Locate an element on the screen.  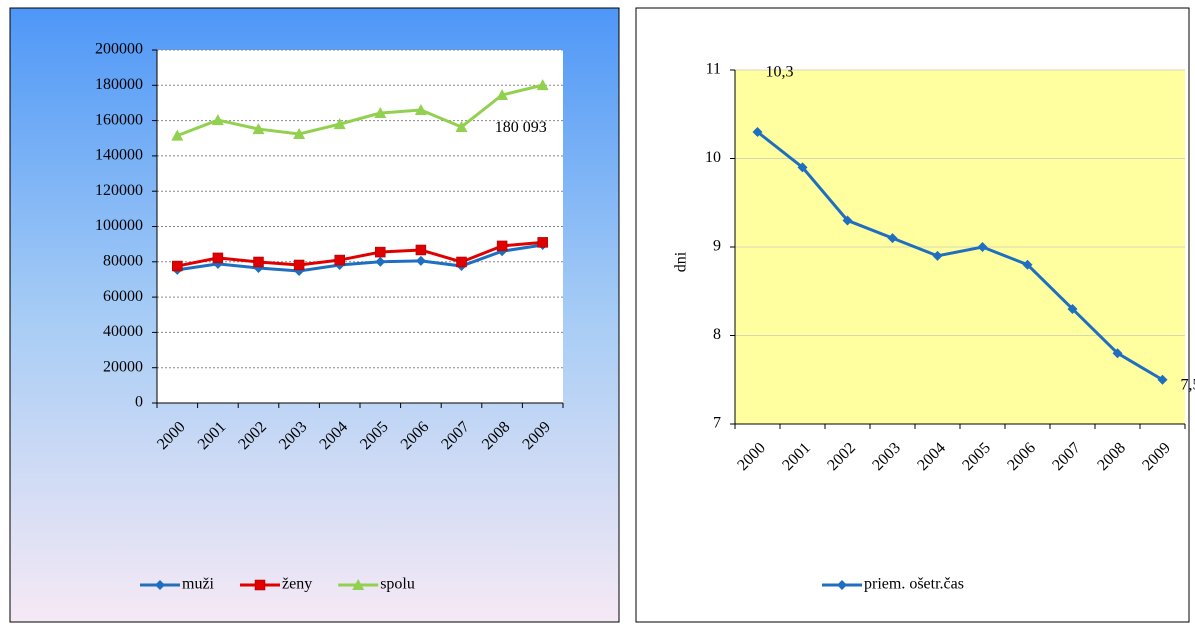
y-axis-label: dni is located at coordinates (681, 261).